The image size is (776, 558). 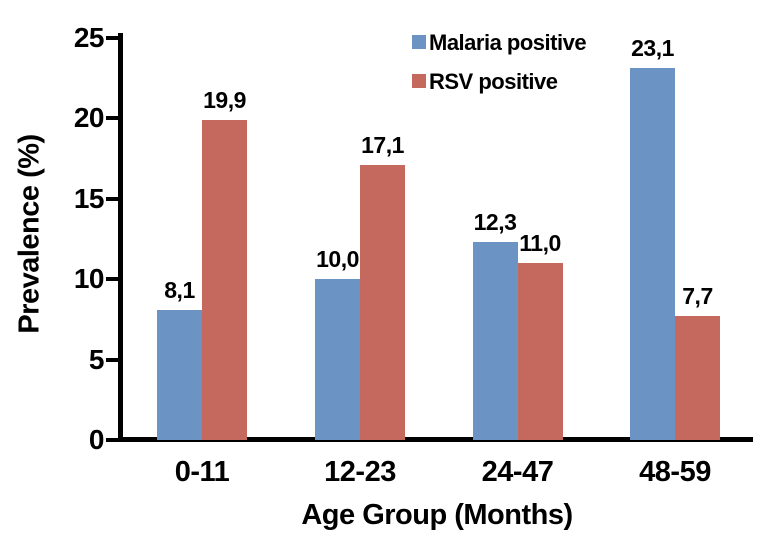 What do you see at coordinates (517, 472) in the screenshot?
I see `x-tick-label-24-47: 24-47` at bounding box center [517, 472].